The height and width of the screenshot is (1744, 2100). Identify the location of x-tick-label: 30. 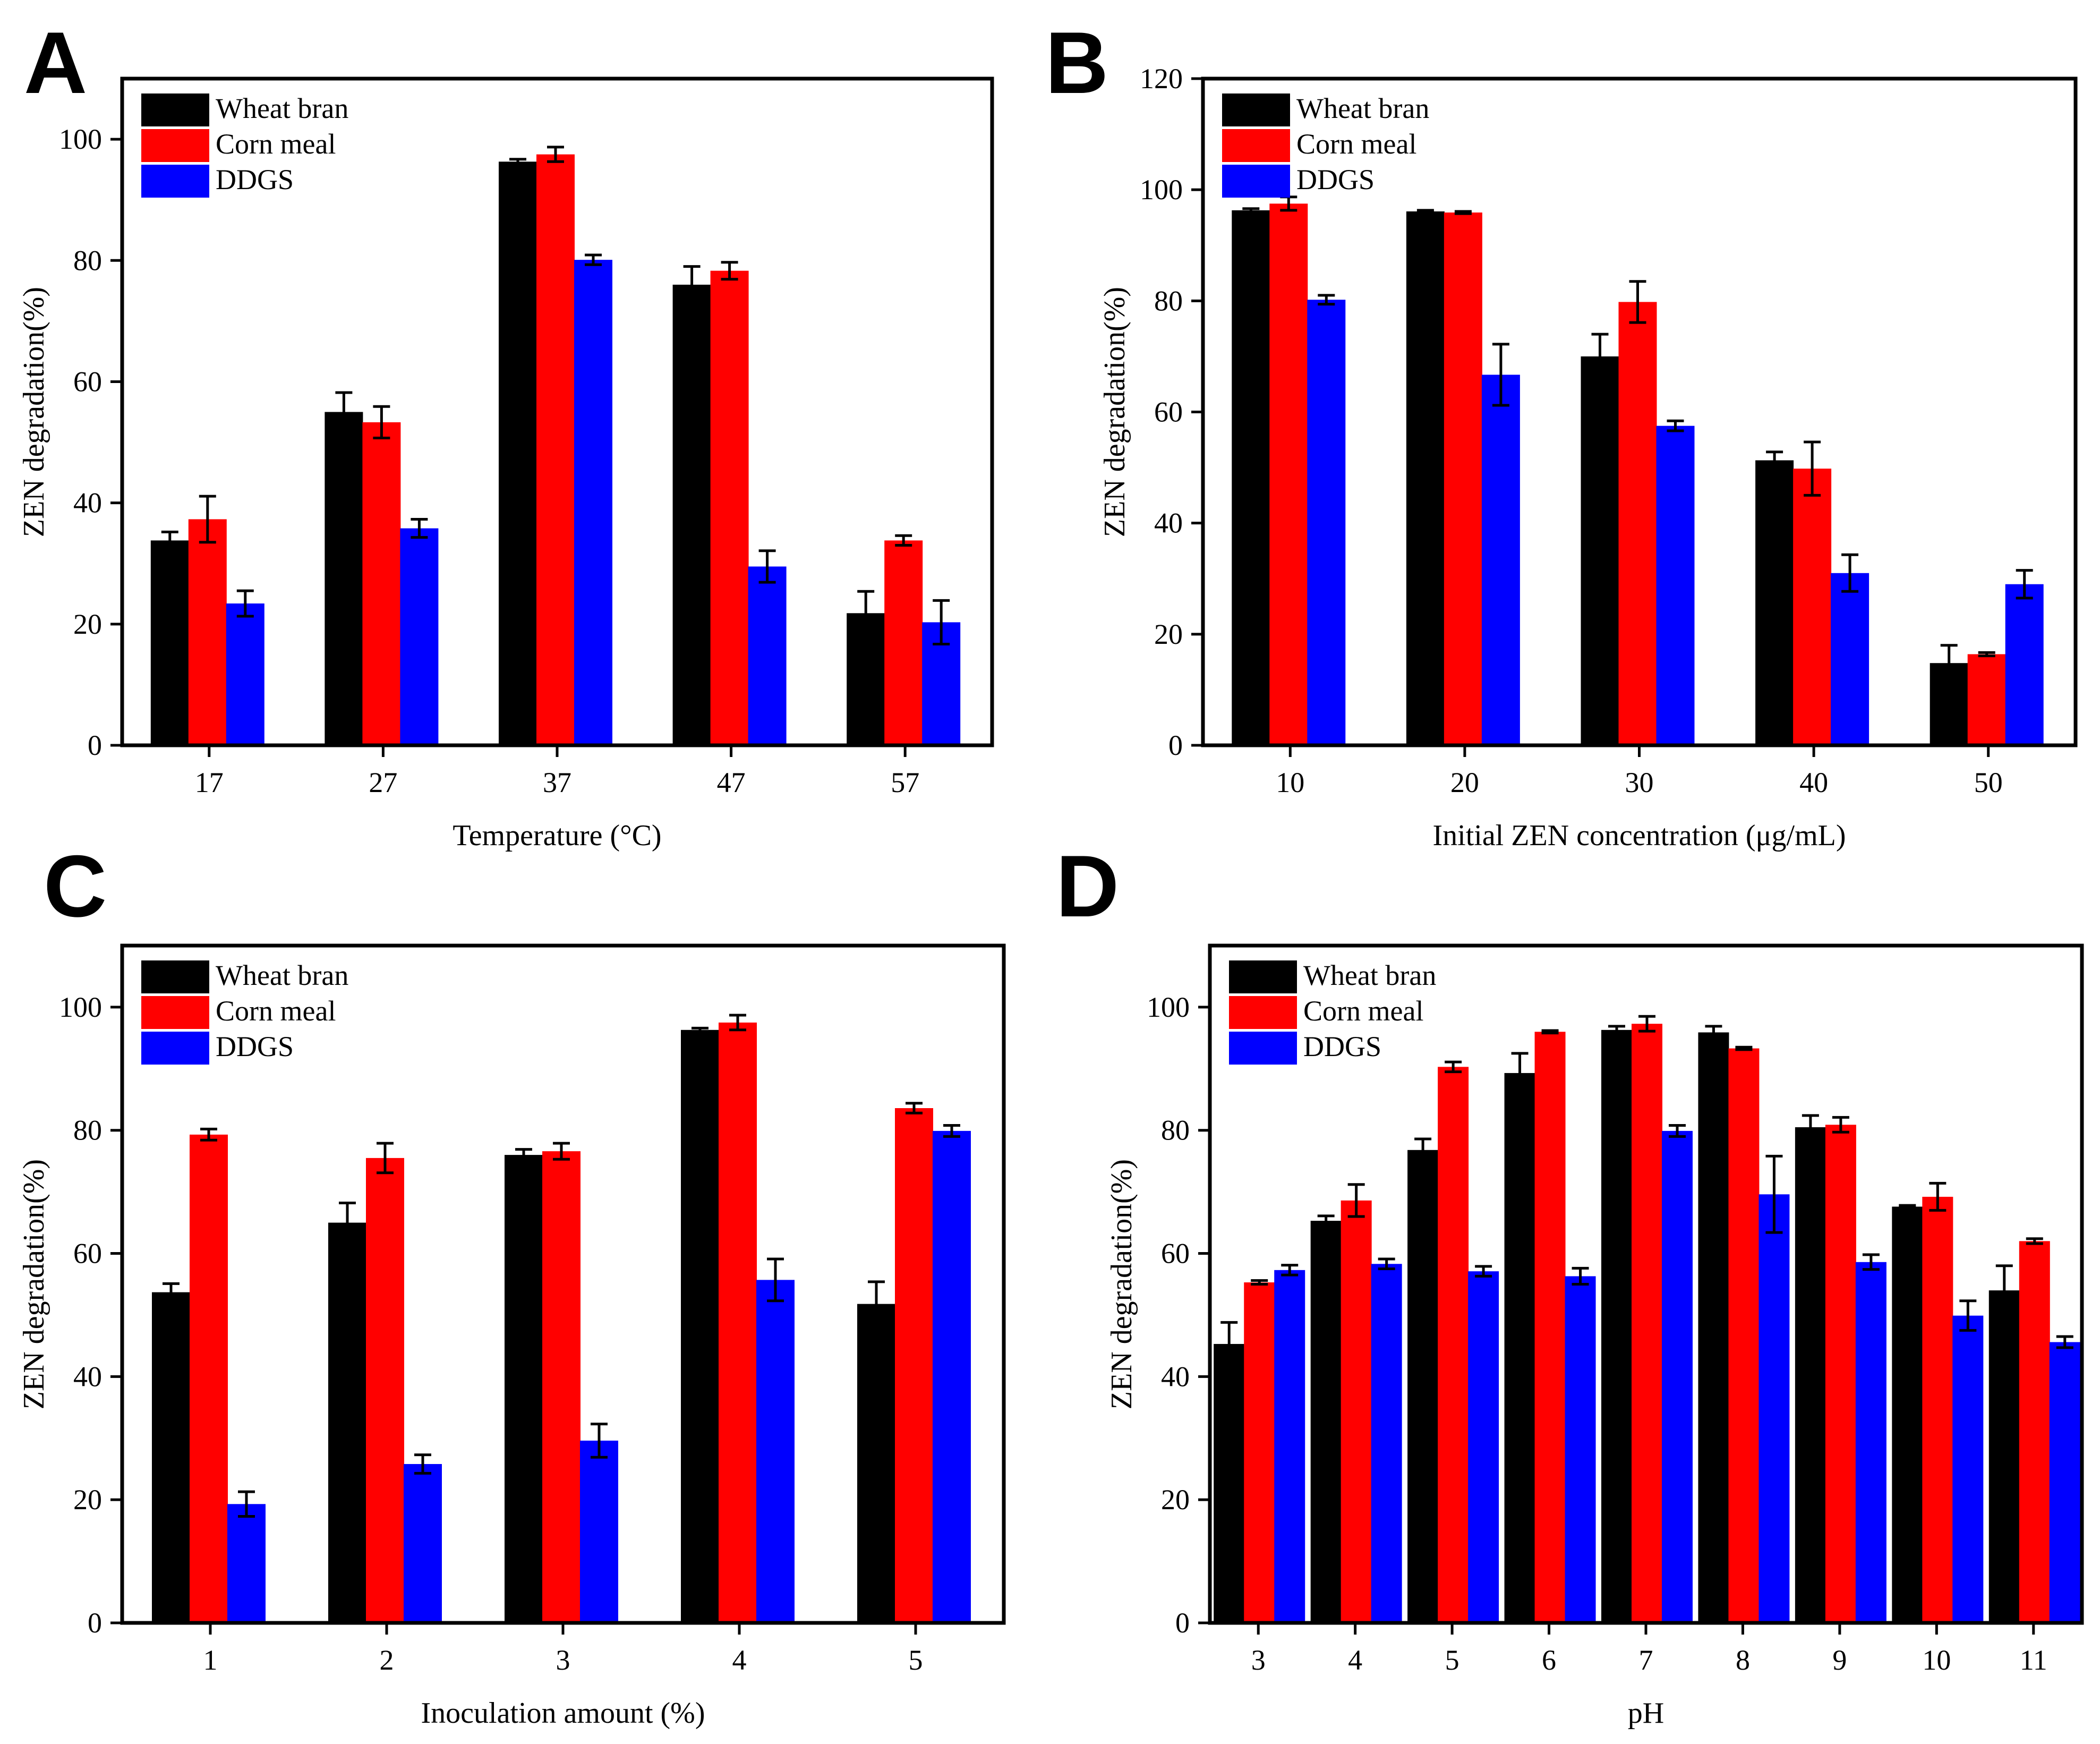
(1639, 782).